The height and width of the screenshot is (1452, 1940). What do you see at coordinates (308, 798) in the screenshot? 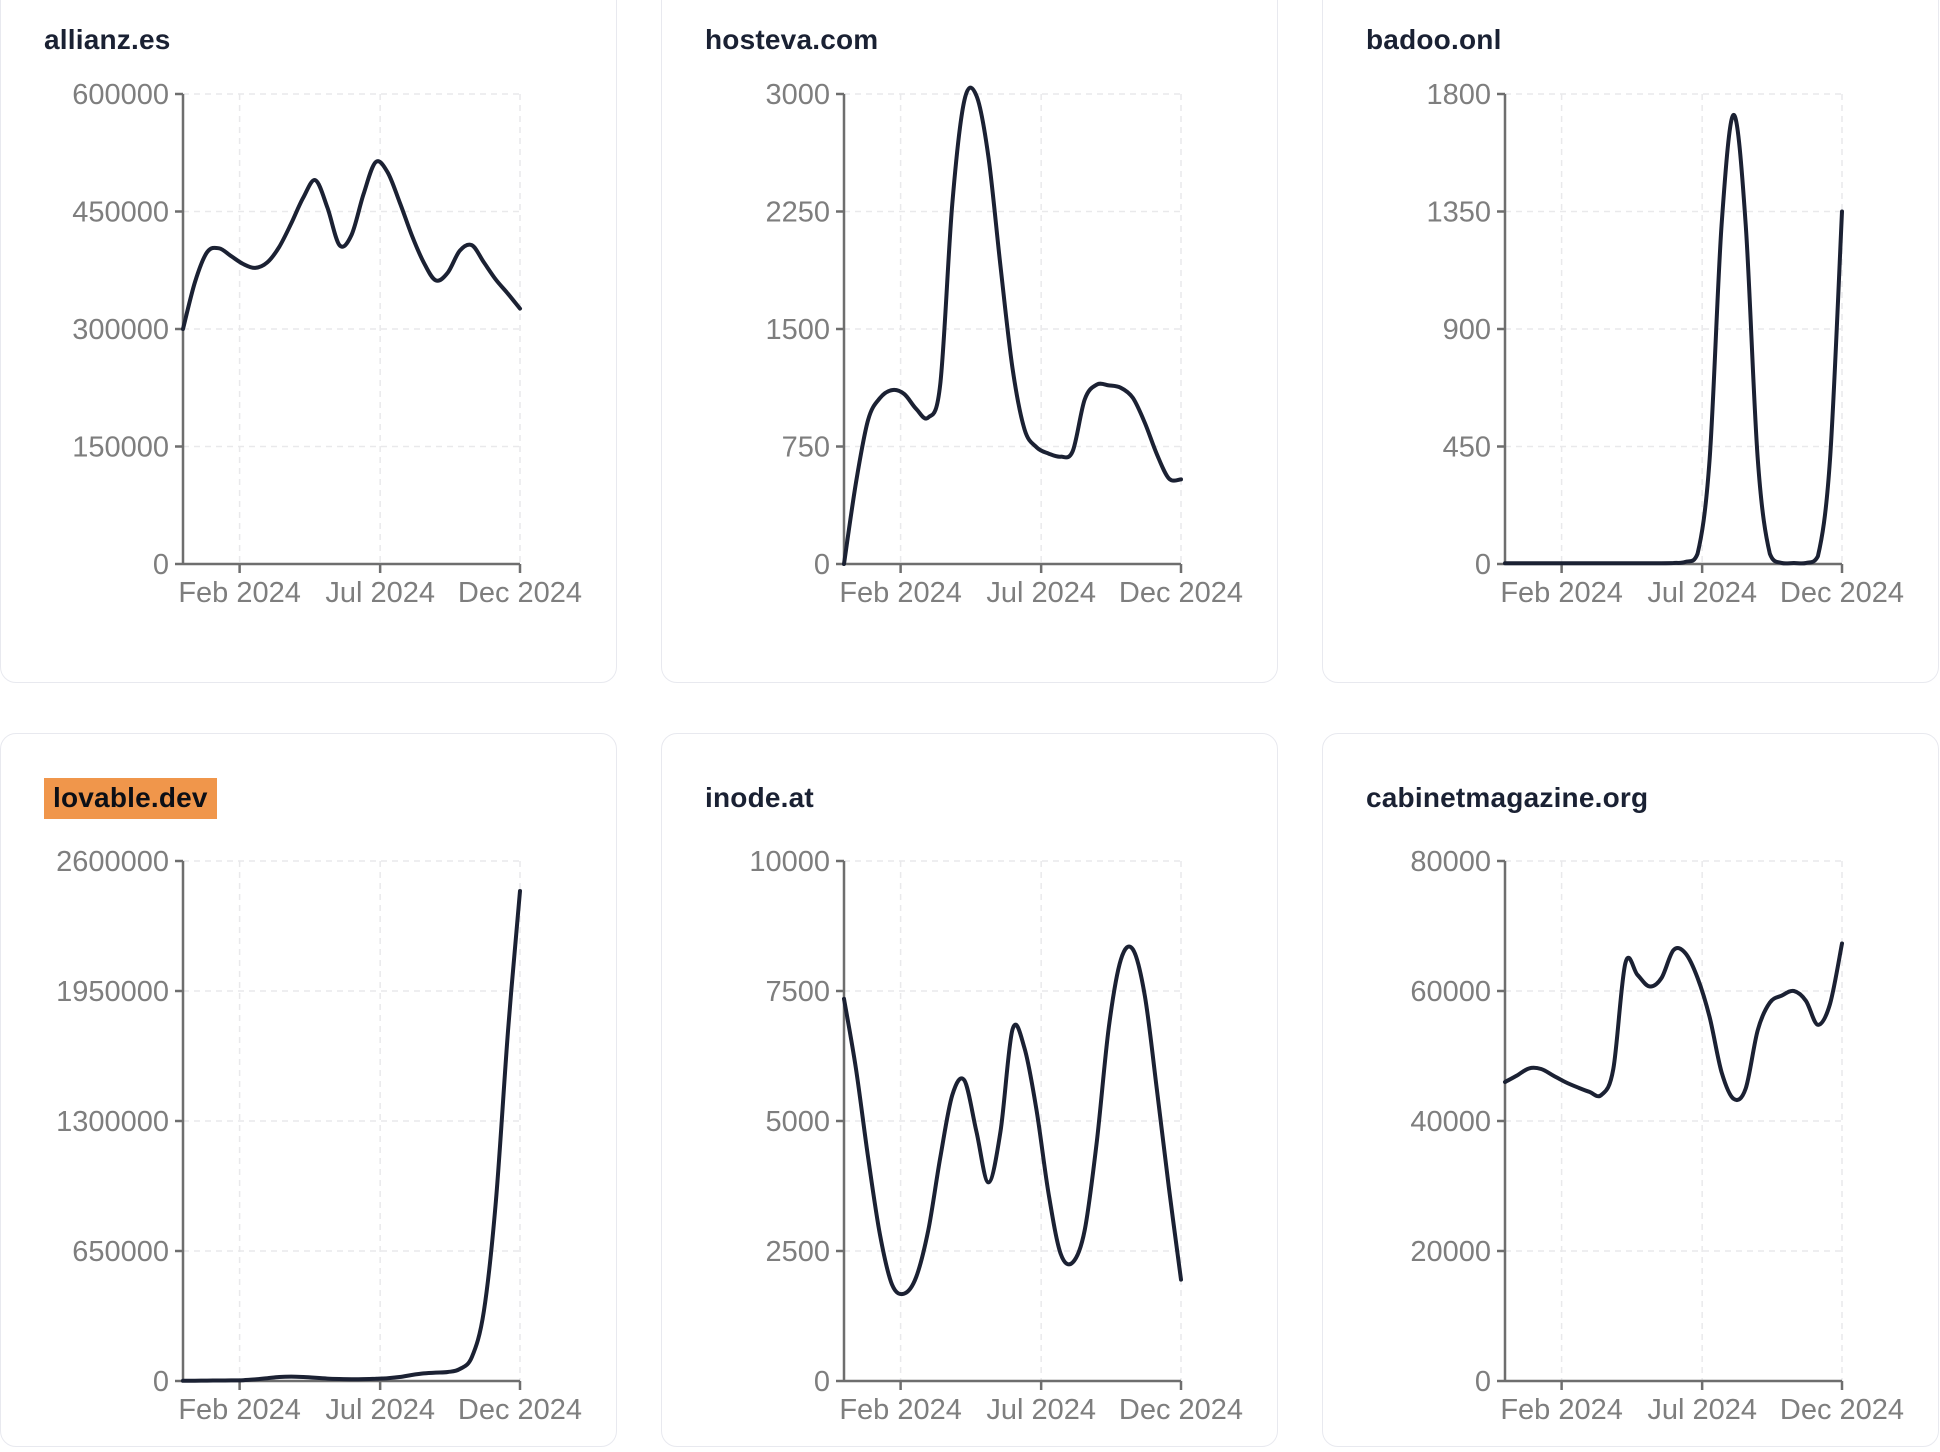
I see `chart-title: lovable.dev` at bounding box center [308, 798].